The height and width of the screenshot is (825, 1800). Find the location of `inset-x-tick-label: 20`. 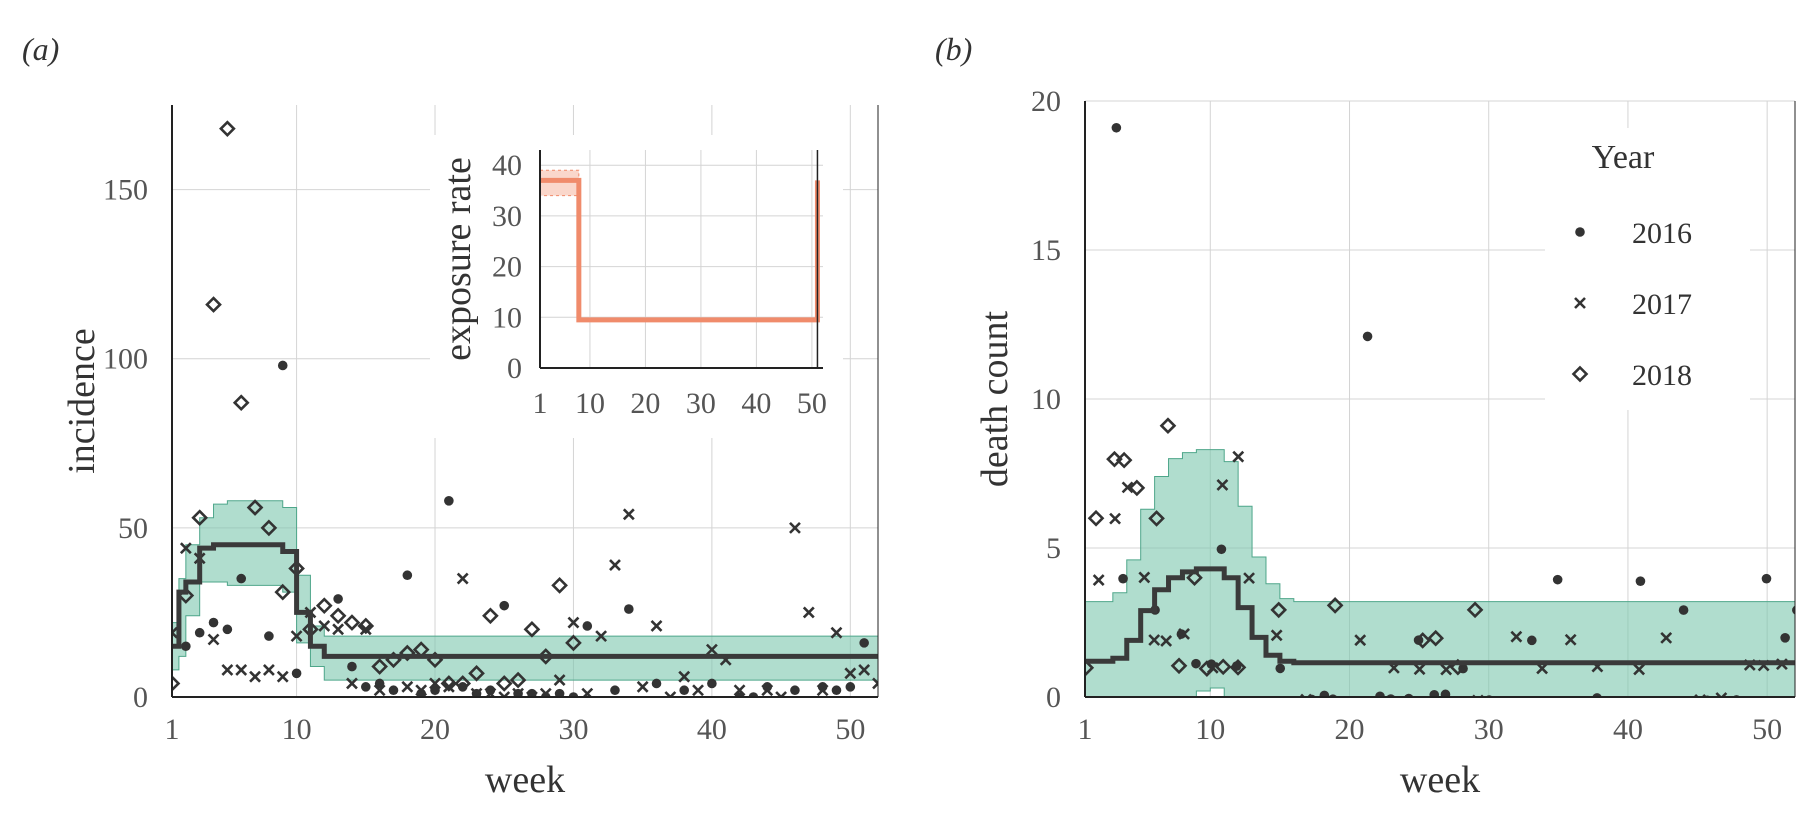

inset-x-tick-label: 20 is located at coordinates (645, 403).